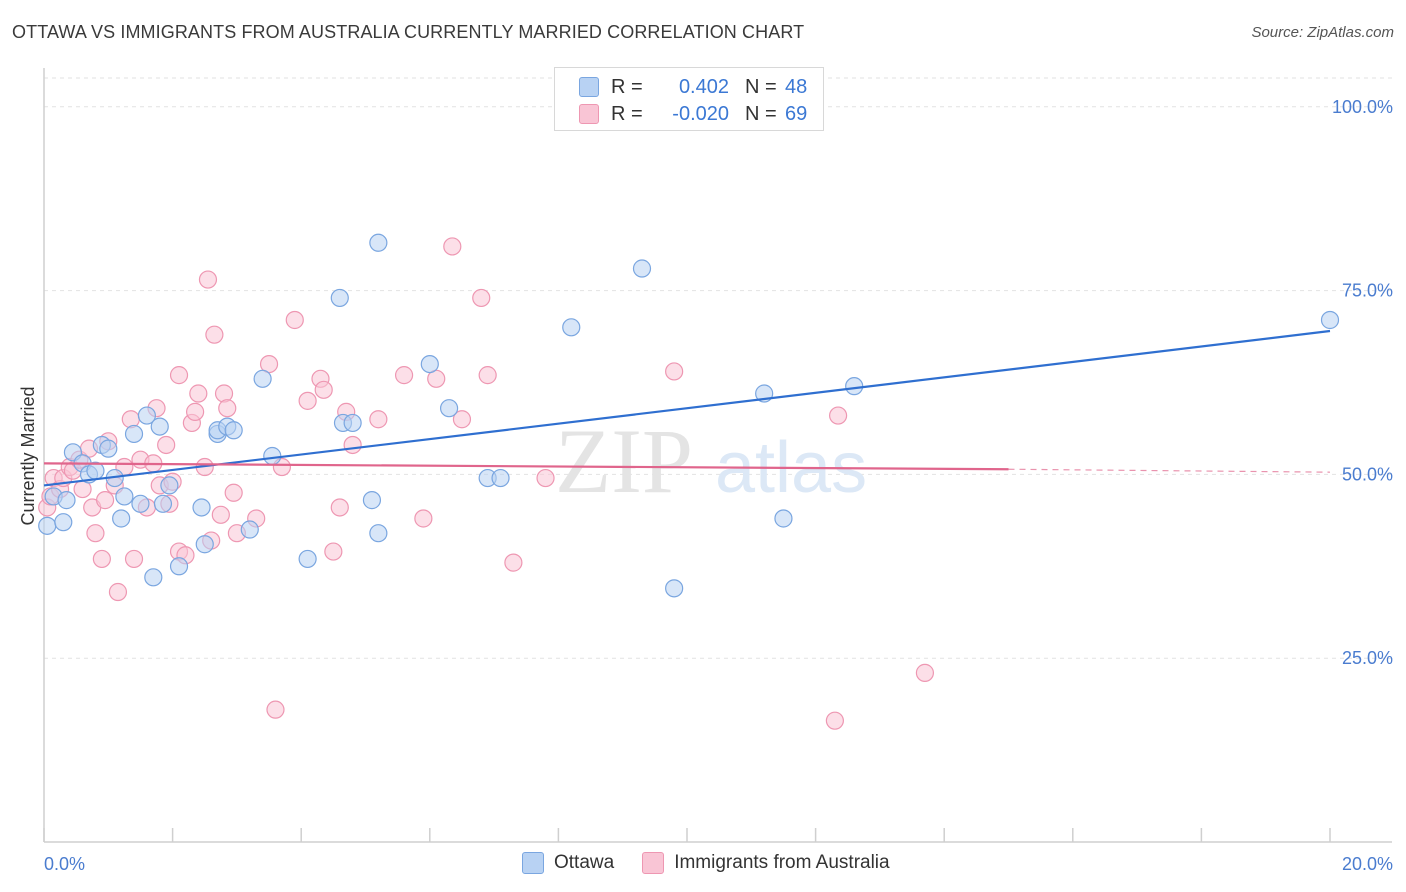  Describe the element at coordinates (1362, 107) in the screenshot. I see `y-tick-label: 100.0%` at that location.